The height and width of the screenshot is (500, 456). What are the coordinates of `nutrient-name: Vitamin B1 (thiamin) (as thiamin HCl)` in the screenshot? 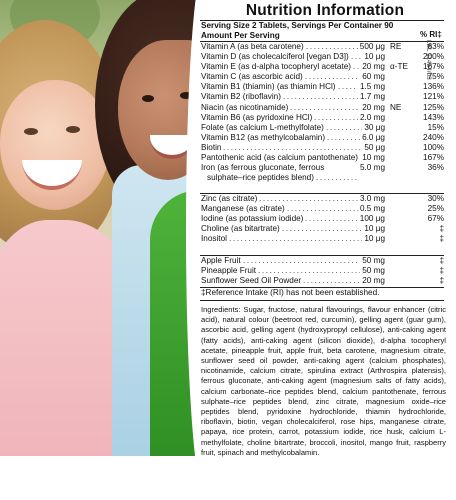 It's located at (268, 87).